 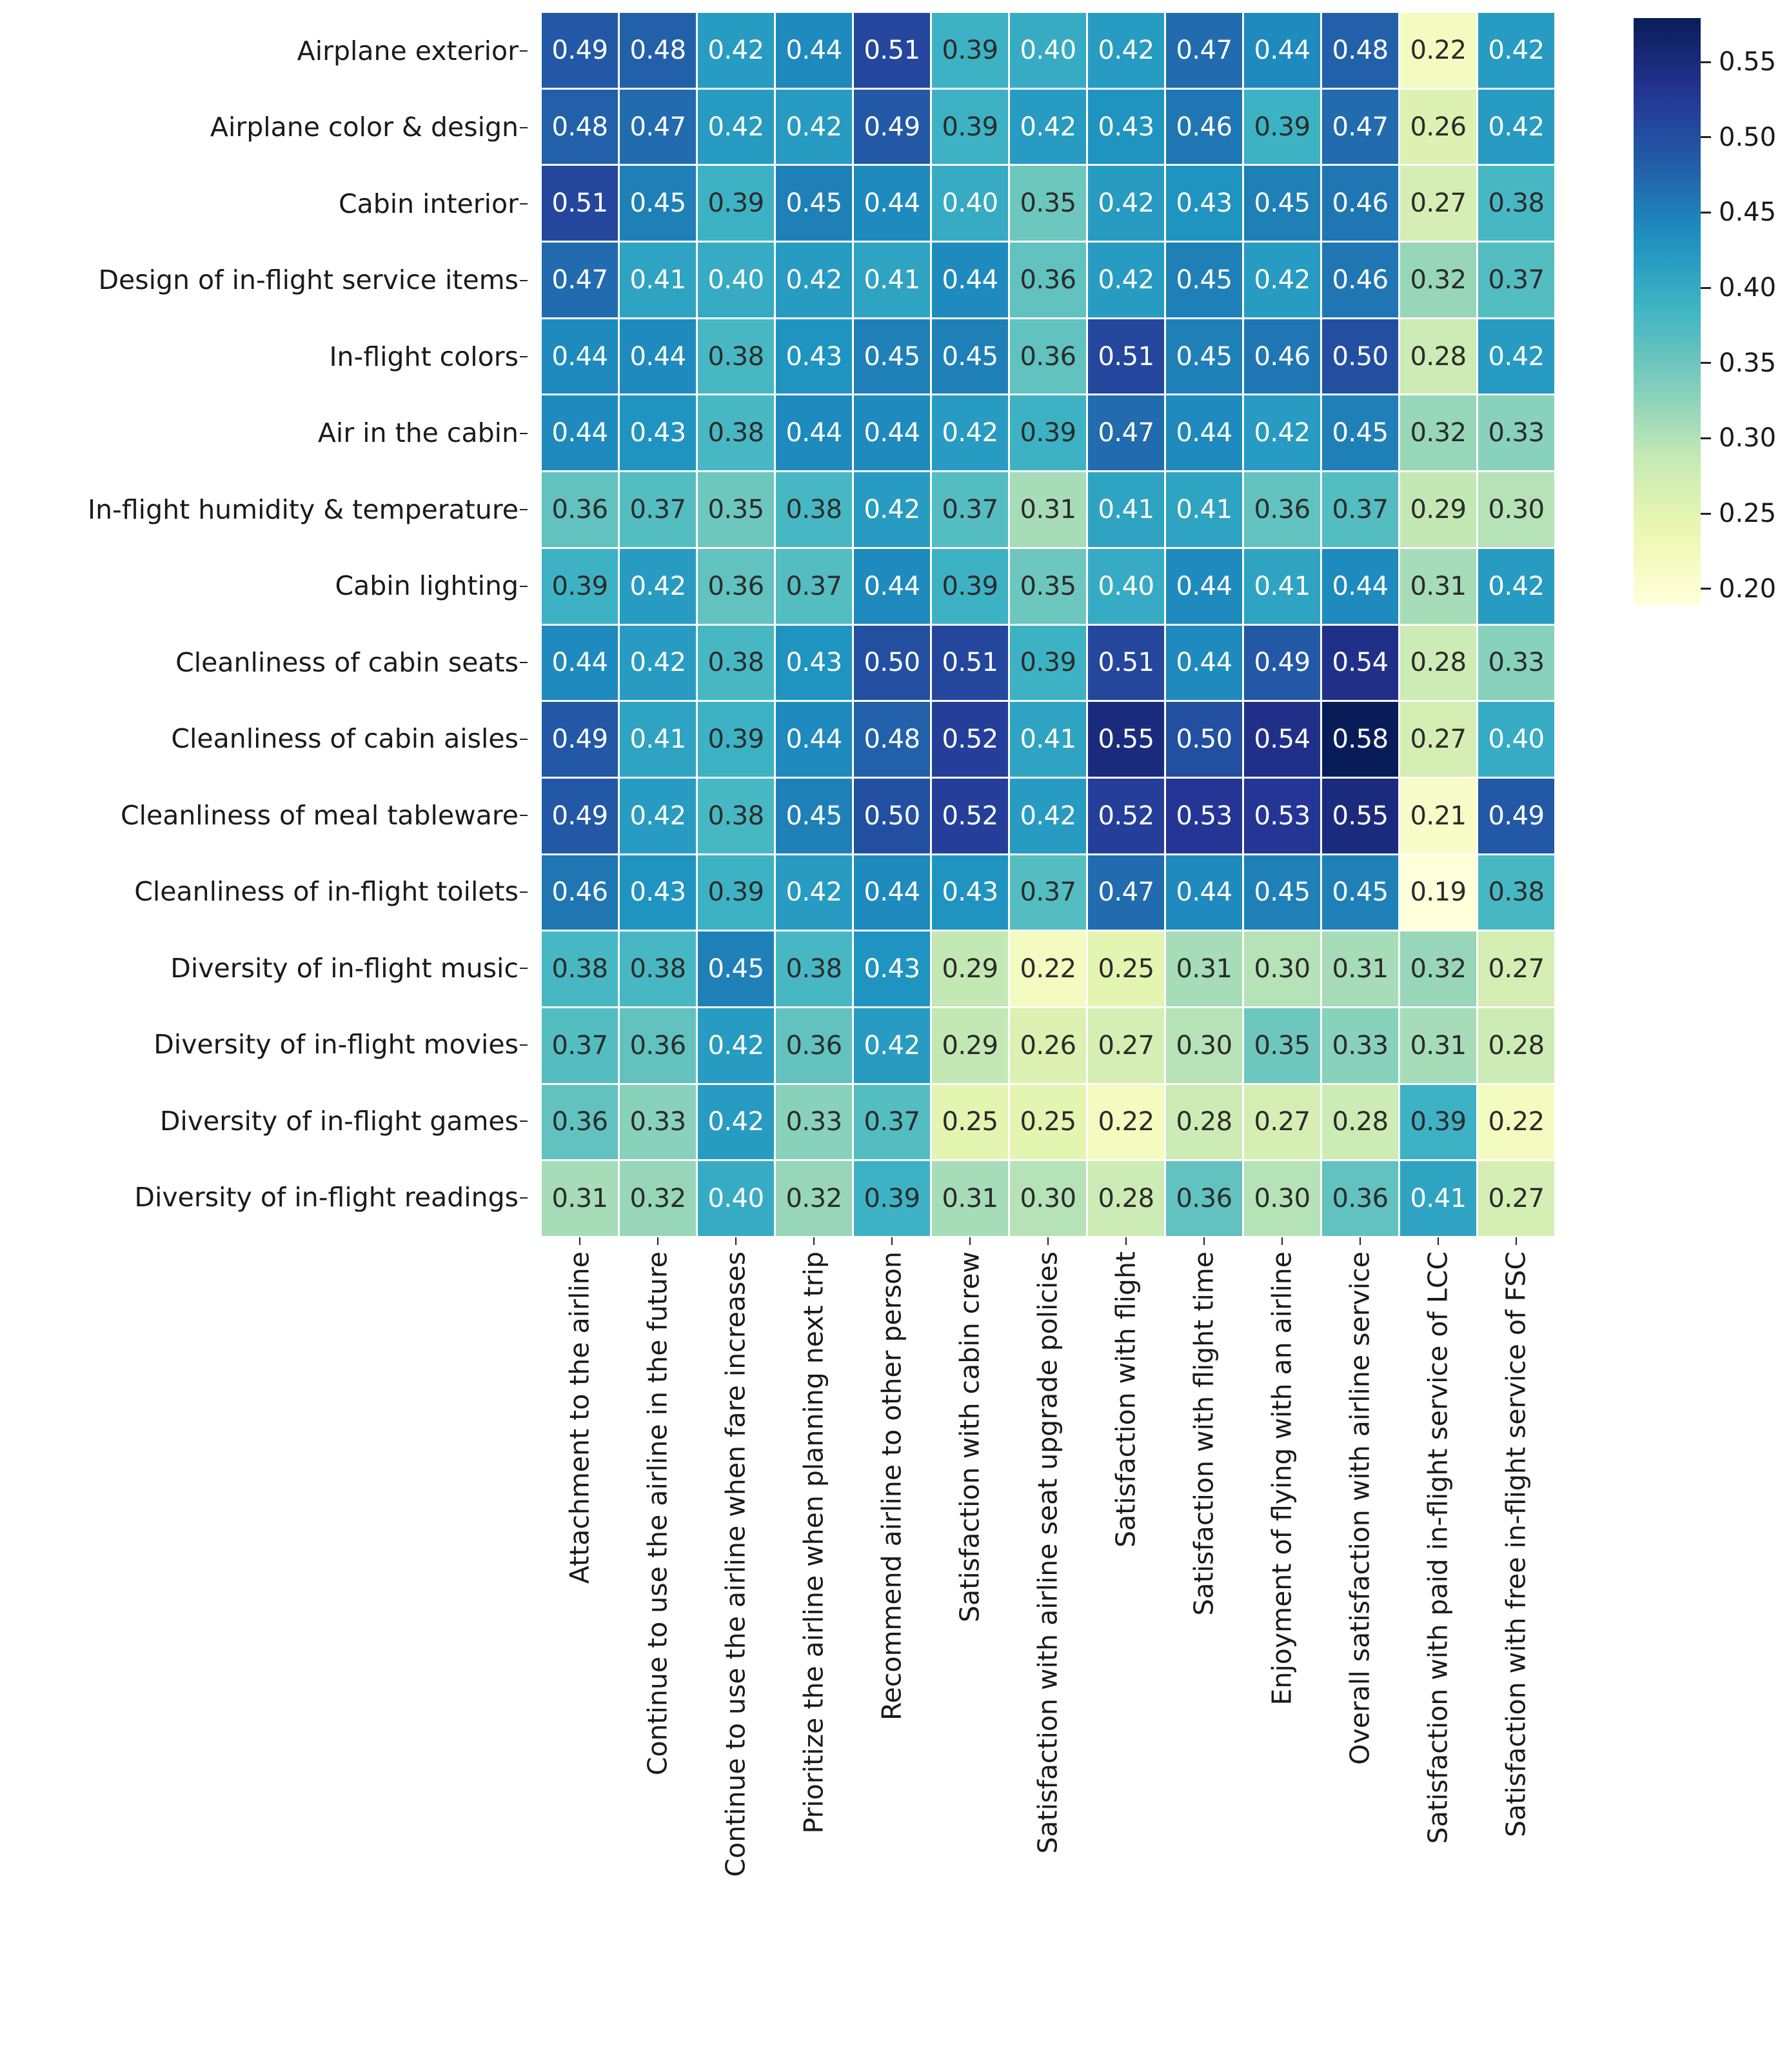 I want to click on heatmap-cell: 0.52, so click(x=1126, y=815).